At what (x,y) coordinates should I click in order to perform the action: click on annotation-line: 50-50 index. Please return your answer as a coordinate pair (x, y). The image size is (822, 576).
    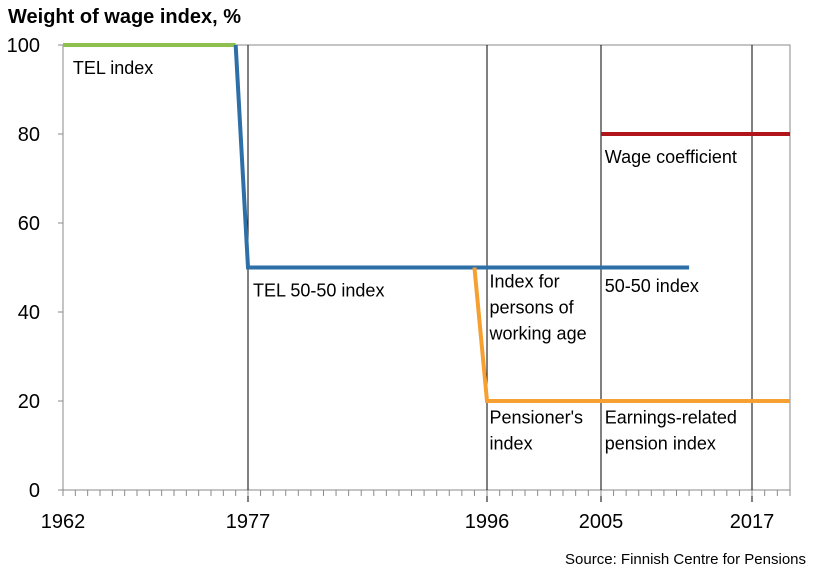
    Looking at the image, I should click on (652, 286).